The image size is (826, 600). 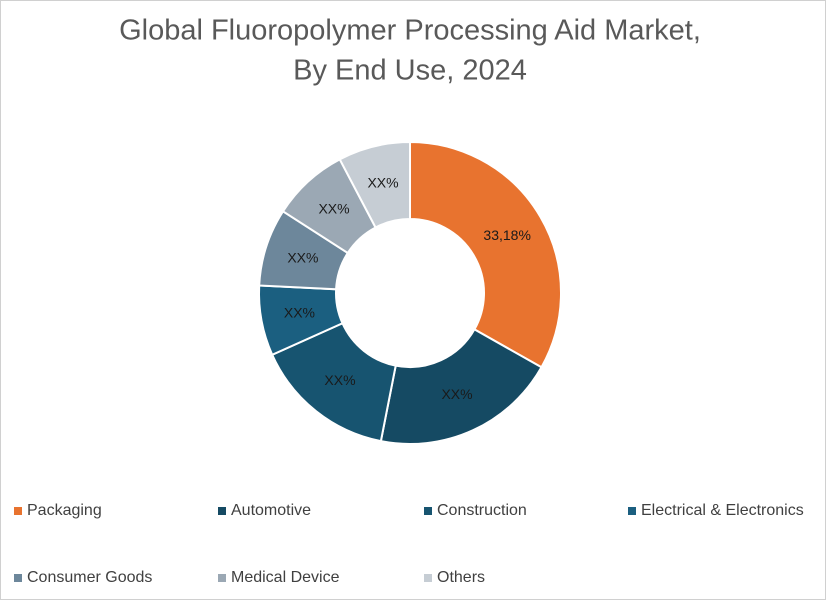 I want to click on legend-label: Automotive, so click(x=271, y=510).